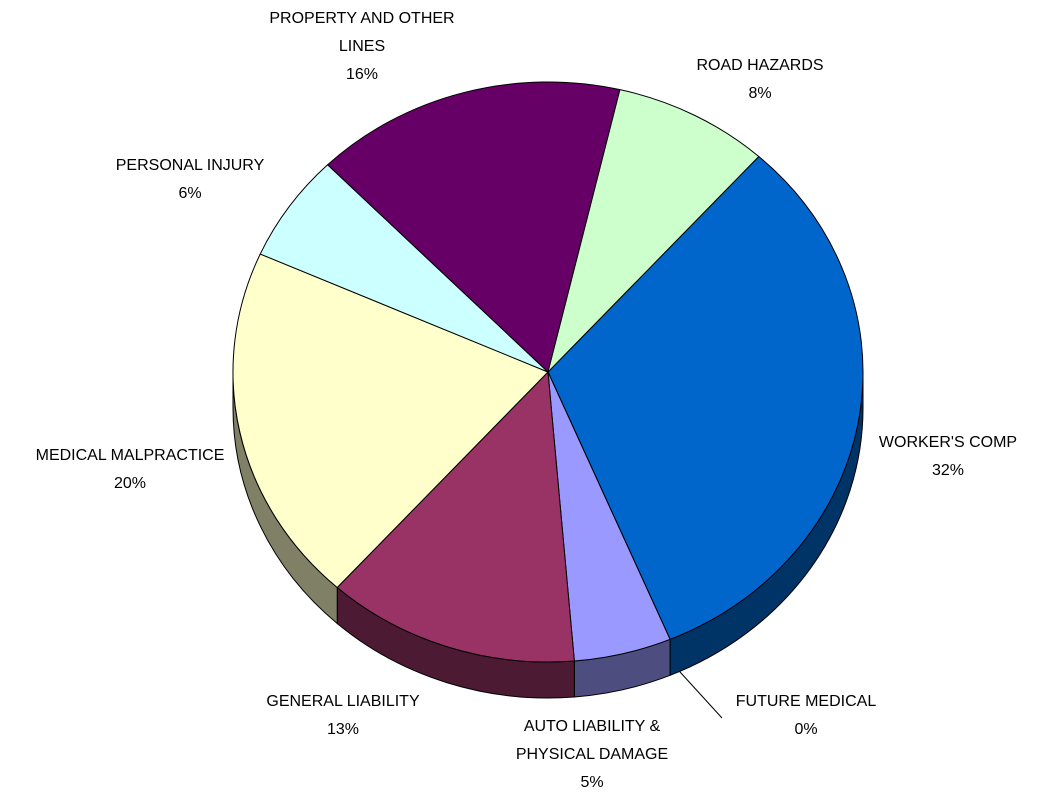  Describe the element at coordinates (343, 729) in the screenshot. I see `value-label: 13%` at that location.